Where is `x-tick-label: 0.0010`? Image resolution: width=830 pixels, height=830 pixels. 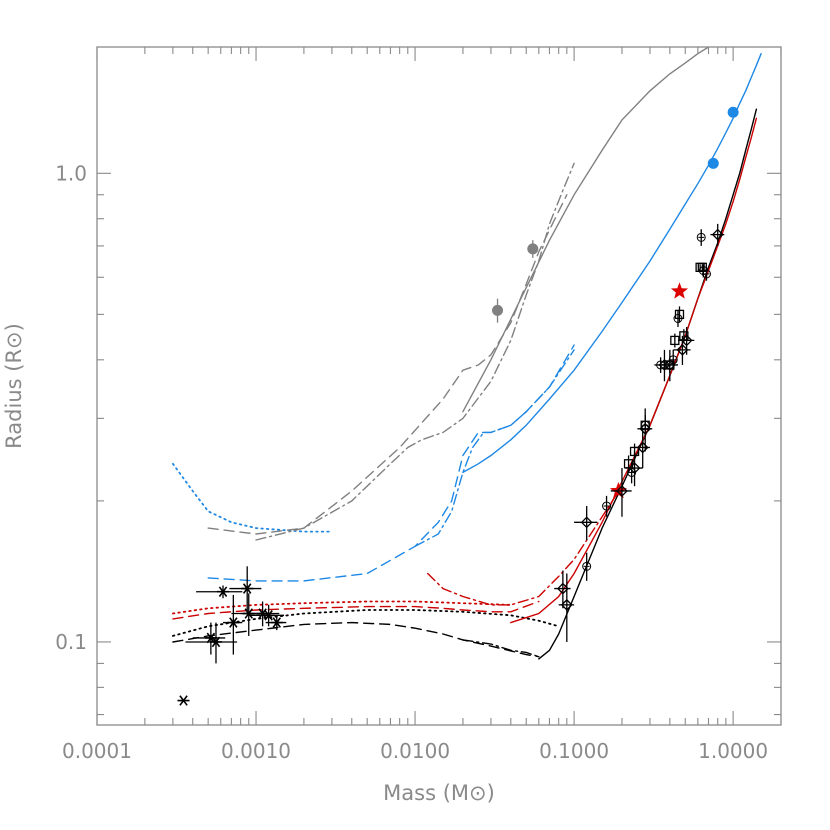
x-tick-label: 0.0010 is located at coordinates (256, 751).